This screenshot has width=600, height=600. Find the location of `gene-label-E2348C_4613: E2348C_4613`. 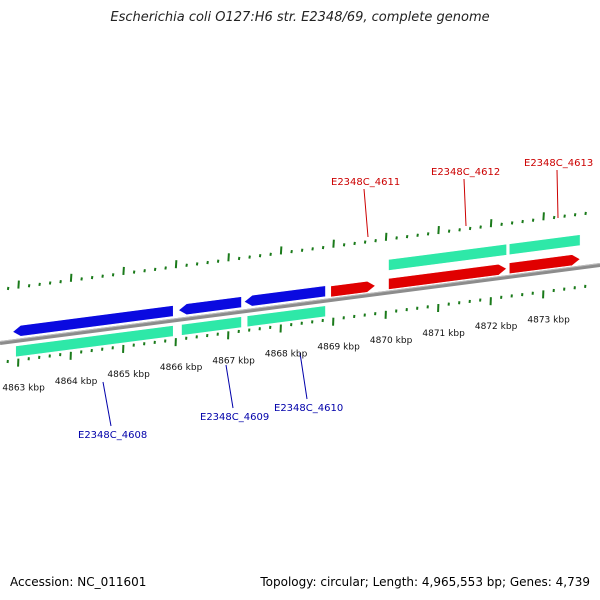

gene-label-E2348C_4613: E2348C_4613 is located at coordinates (558, 163).